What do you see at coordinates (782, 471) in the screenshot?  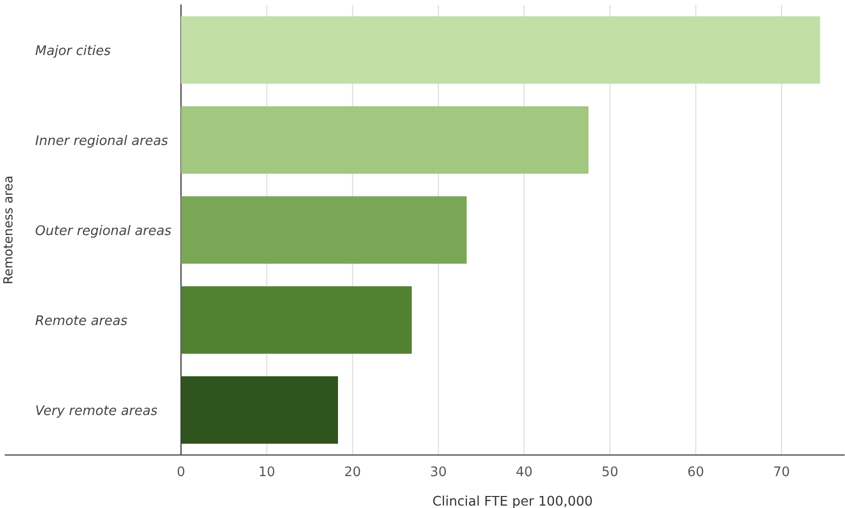 I see `x-tick-label: 70` at bounding box center [782, 471].